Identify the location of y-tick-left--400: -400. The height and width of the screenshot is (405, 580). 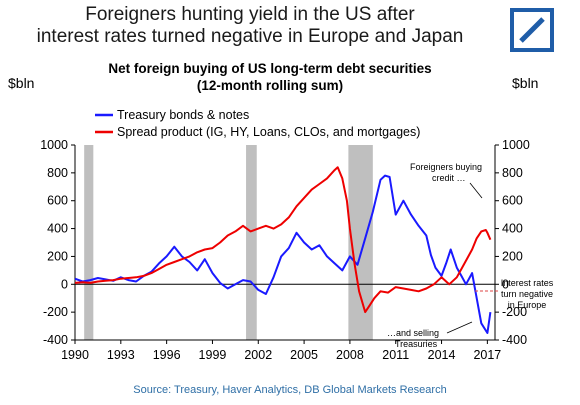
(55, 340).